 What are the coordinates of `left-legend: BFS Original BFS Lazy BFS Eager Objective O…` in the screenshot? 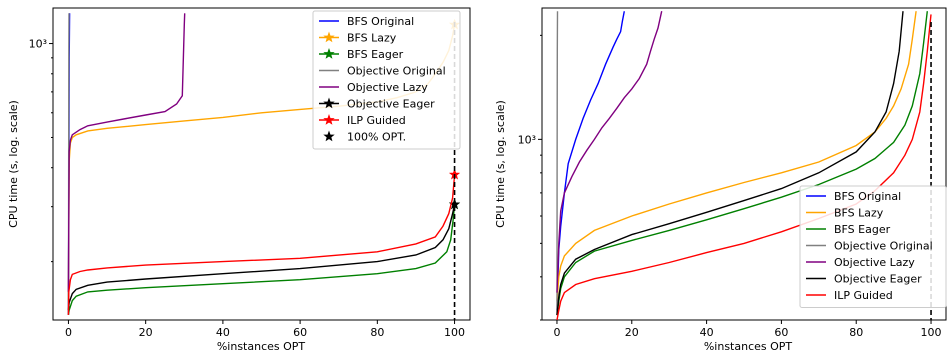 It's located at (386, 80).